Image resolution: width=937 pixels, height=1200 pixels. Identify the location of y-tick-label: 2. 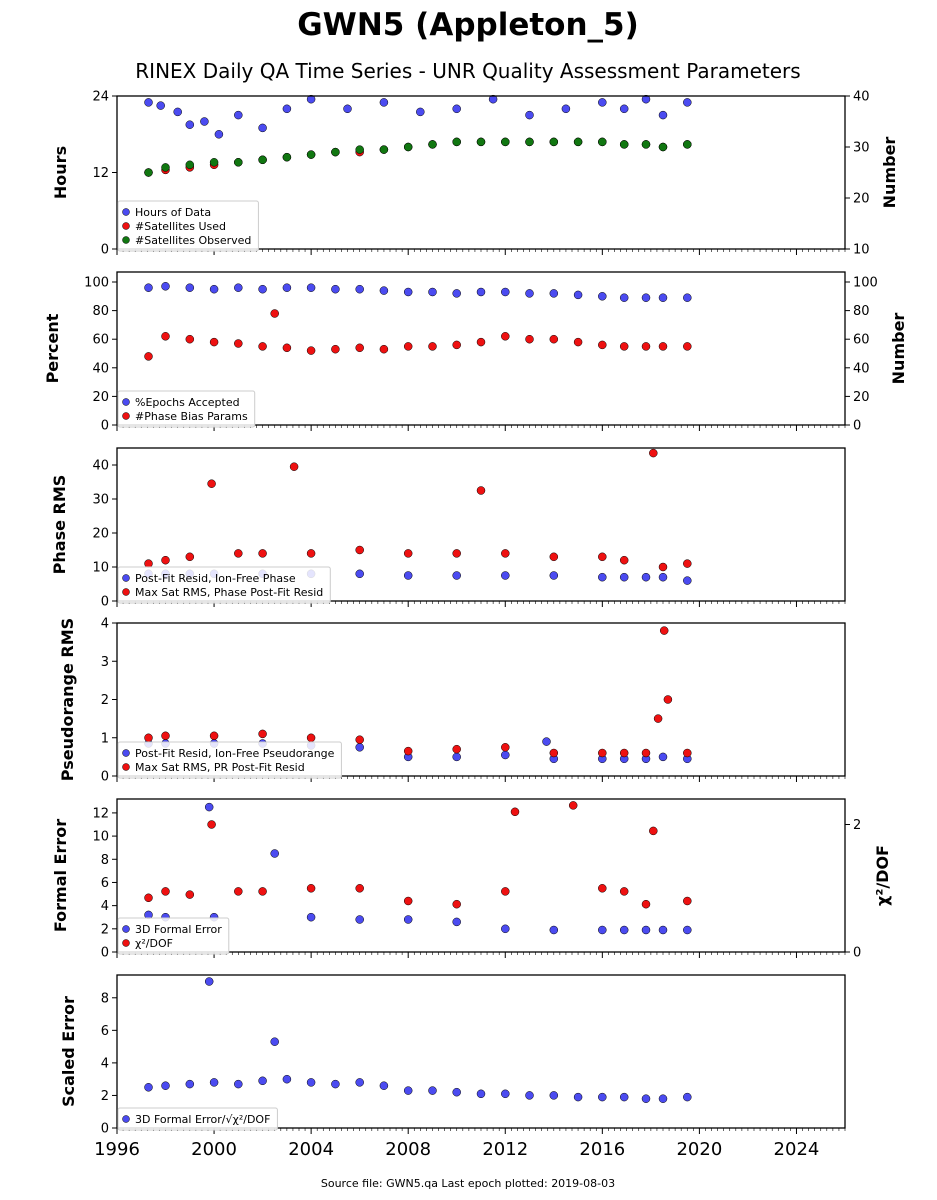
(105, 929).